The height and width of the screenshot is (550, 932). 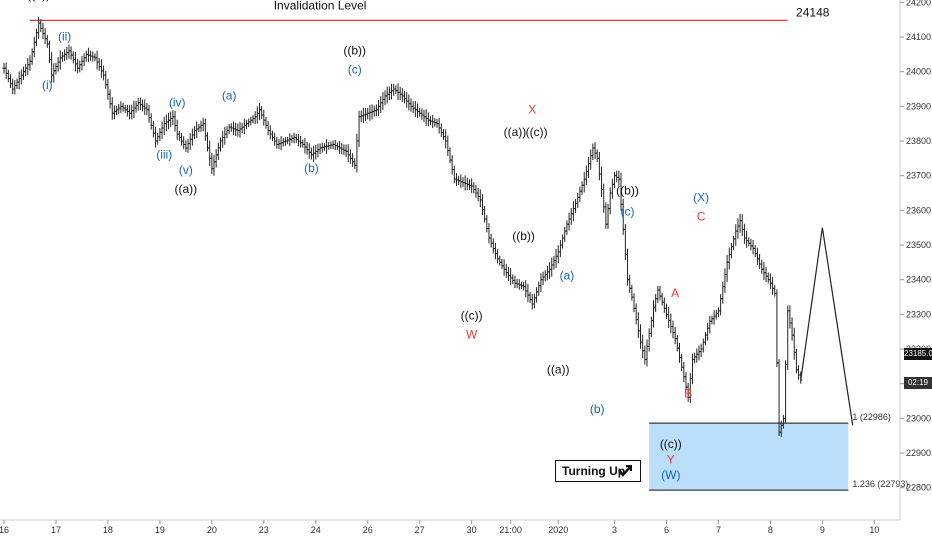 I want to click on price-tick-label: 23300.0, so click(x=919, y=314).